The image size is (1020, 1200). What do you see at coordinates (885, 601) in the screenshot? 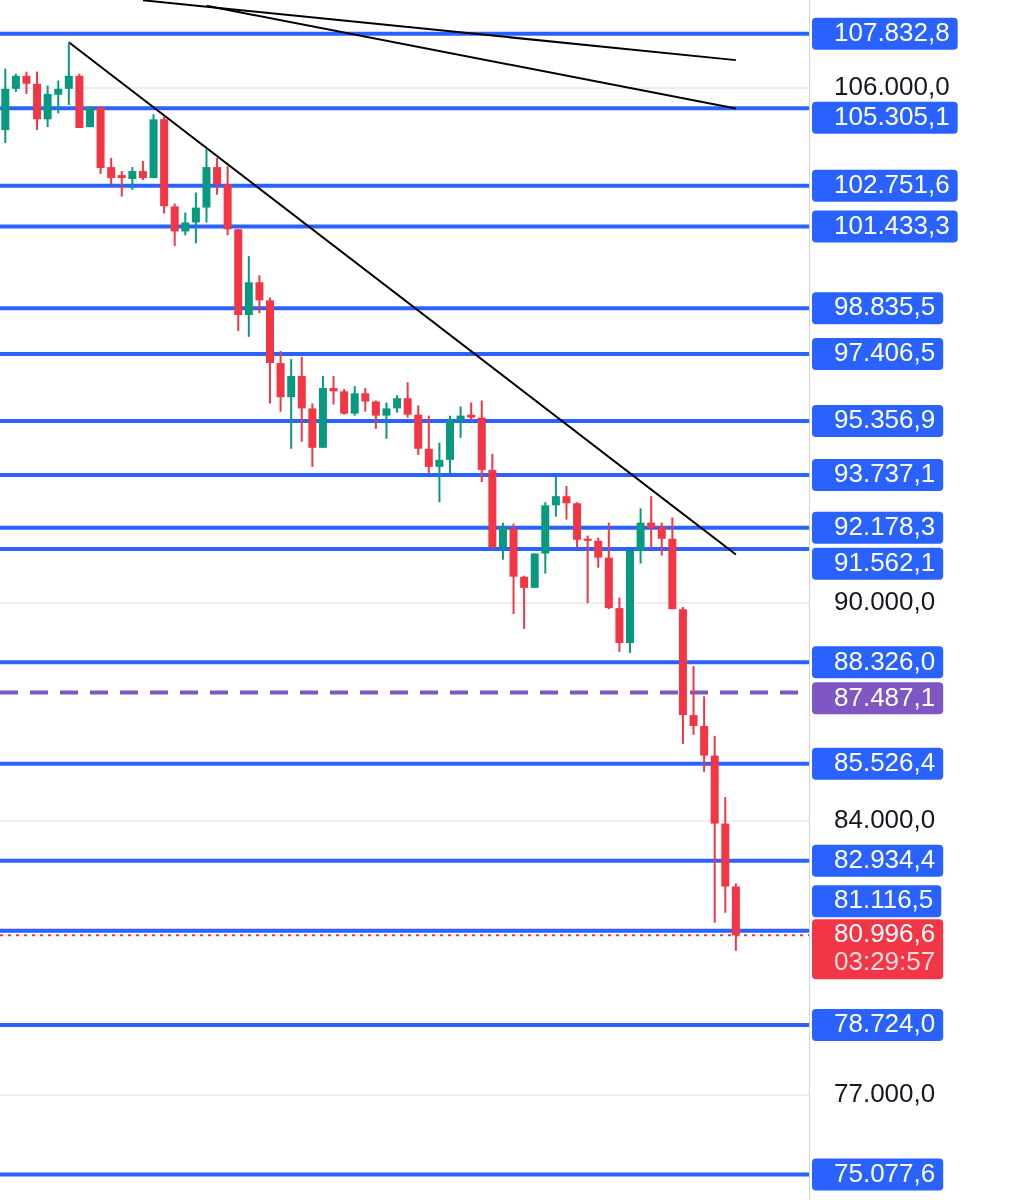
I see `y-tick-label: 90.000,0` at bounding box center [885, 601].